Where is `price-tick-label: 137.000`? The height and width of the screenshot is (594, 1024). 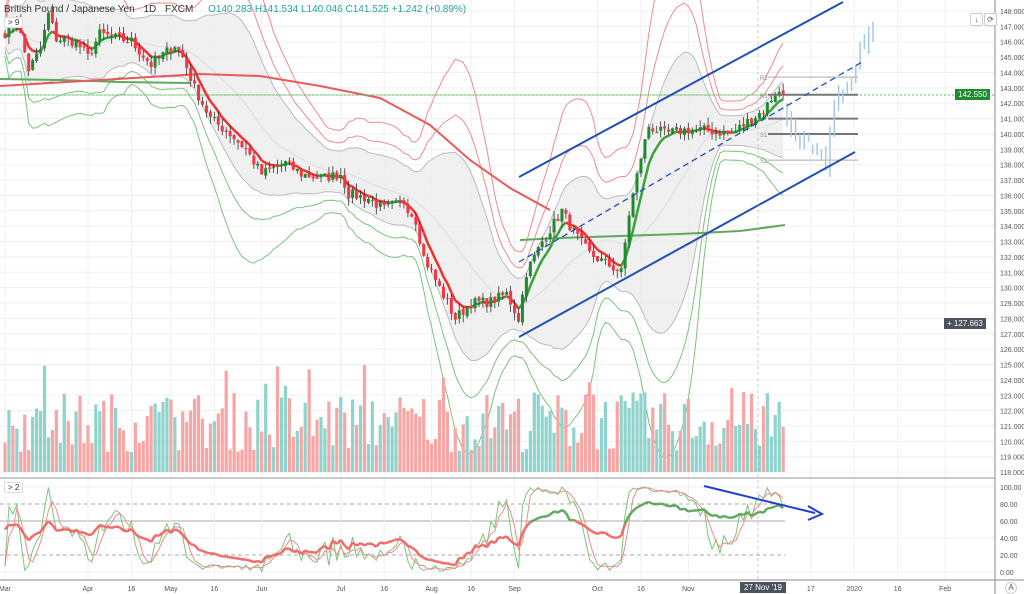 price-tick-label: 137.000 is located at coordinates (1012, 181).